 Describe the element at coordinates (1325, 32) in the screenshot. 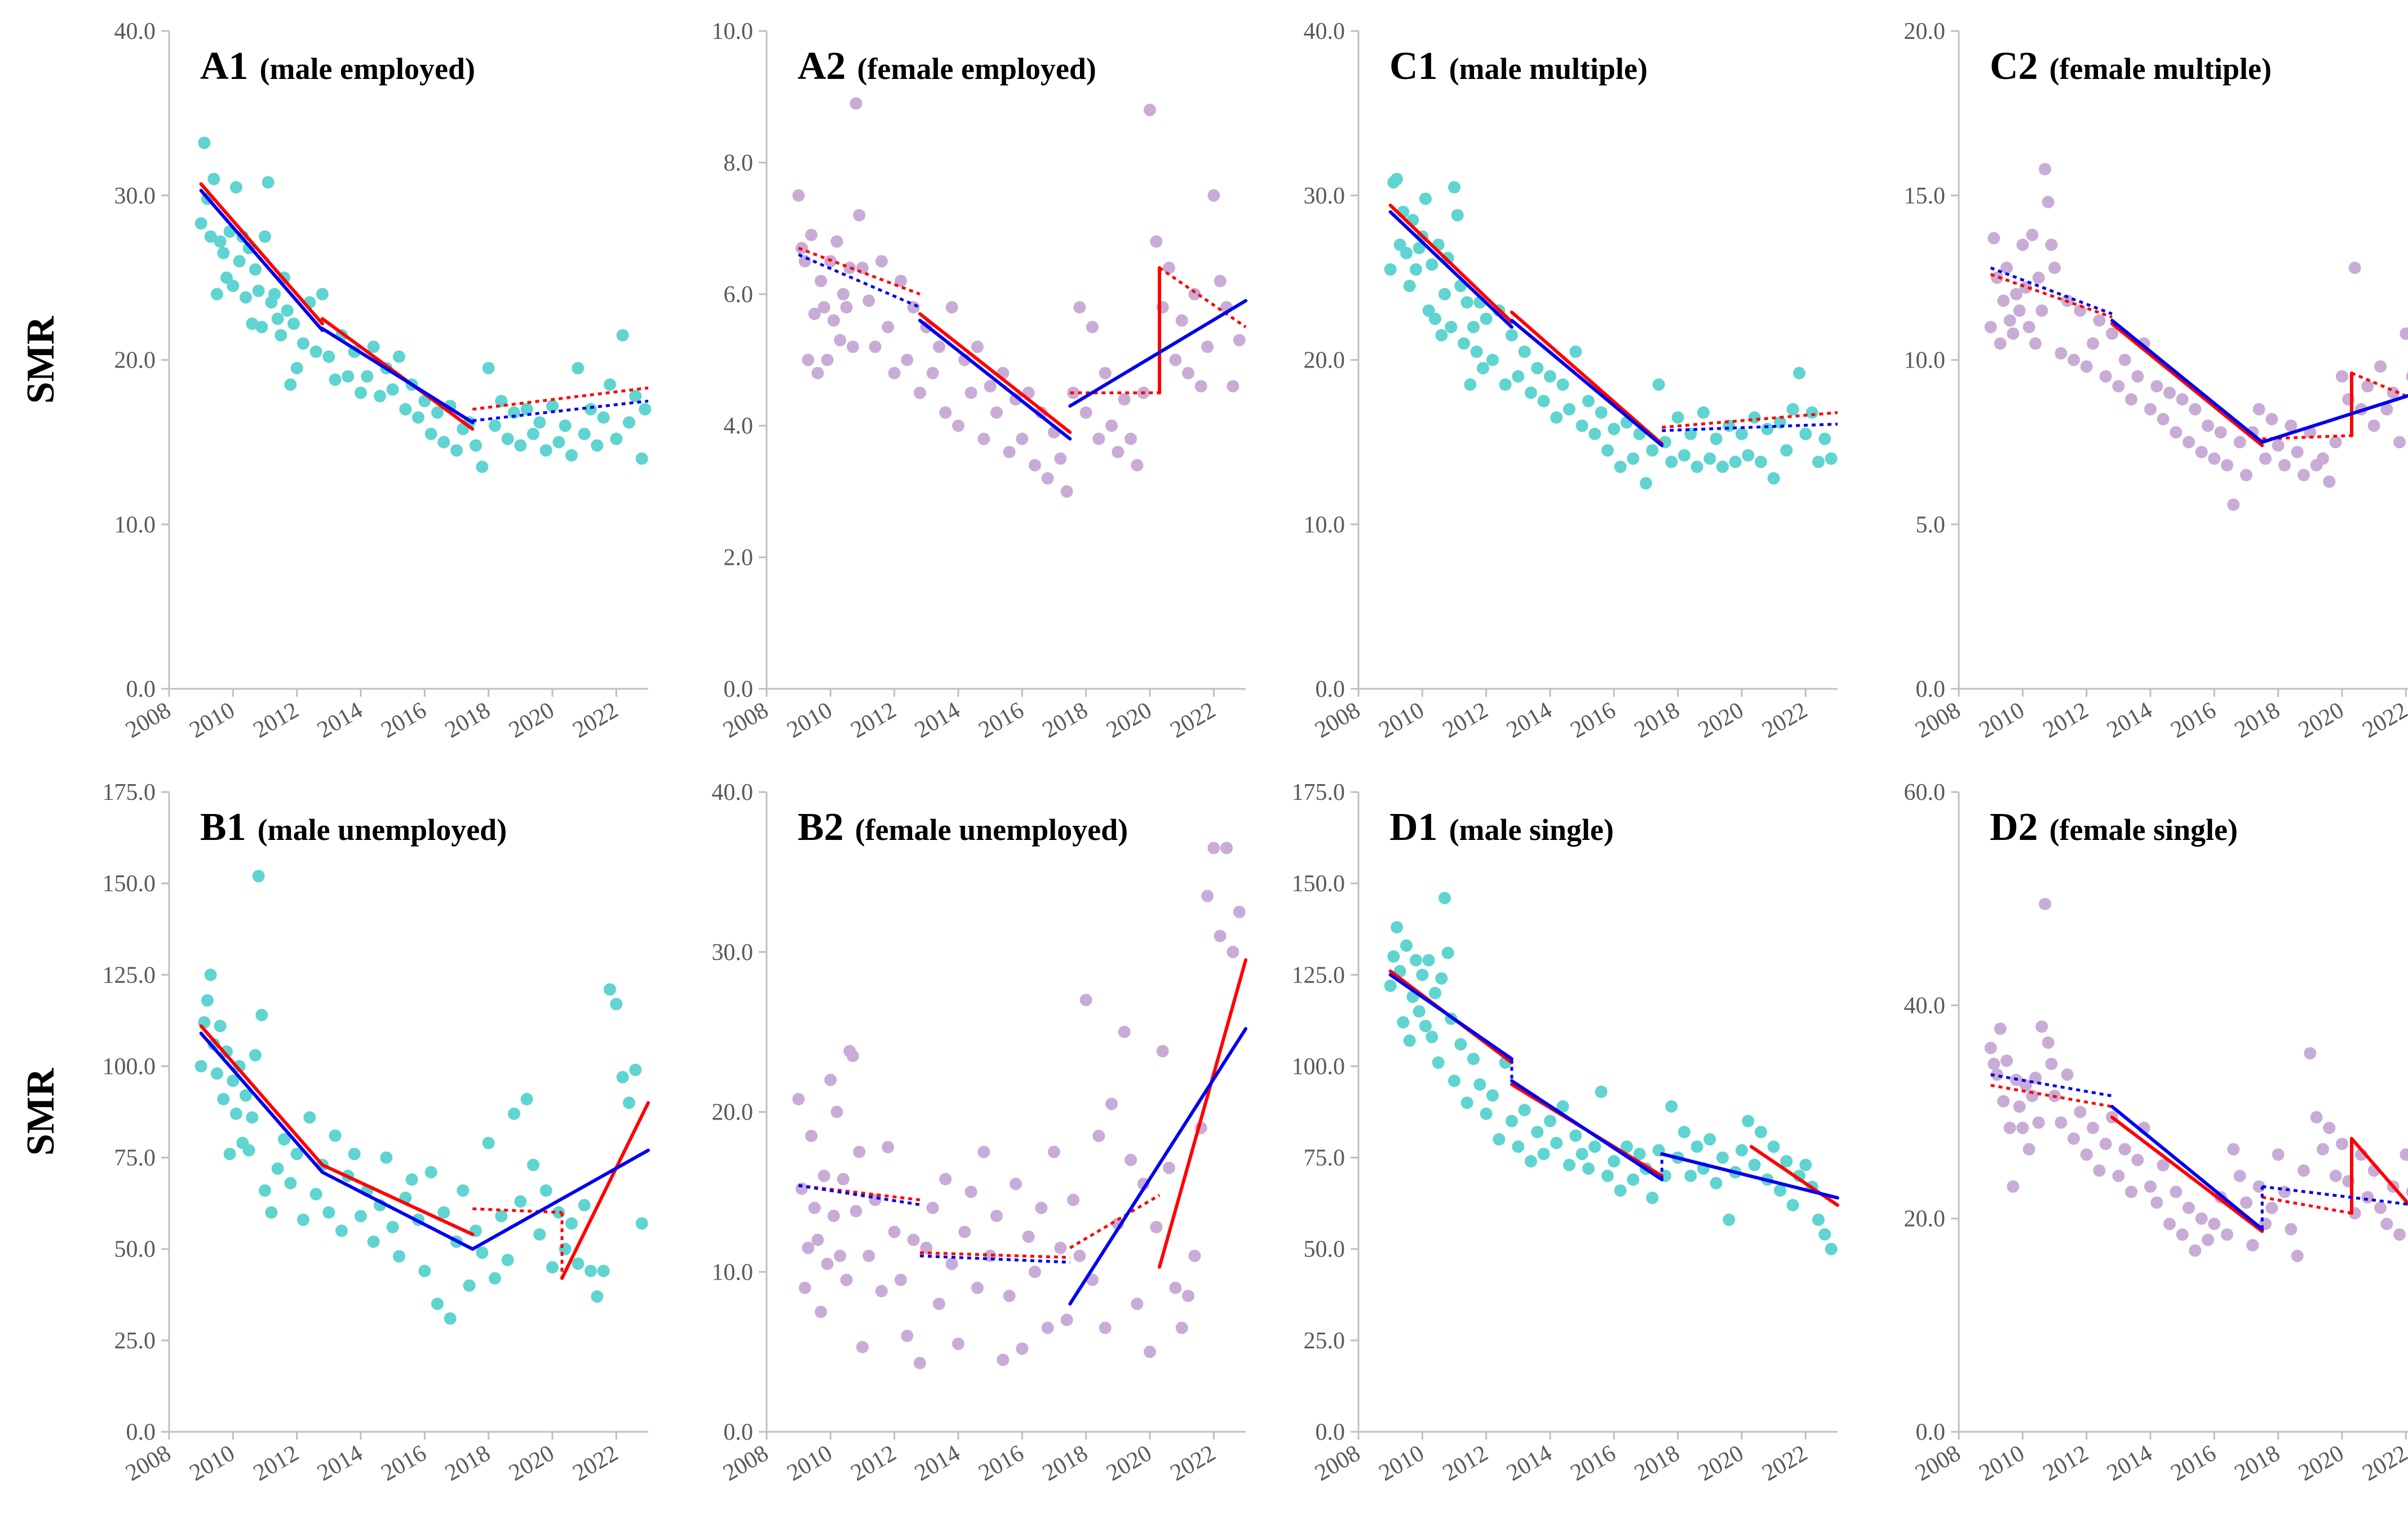

I see `y-tick-label: 40.0` at that location.